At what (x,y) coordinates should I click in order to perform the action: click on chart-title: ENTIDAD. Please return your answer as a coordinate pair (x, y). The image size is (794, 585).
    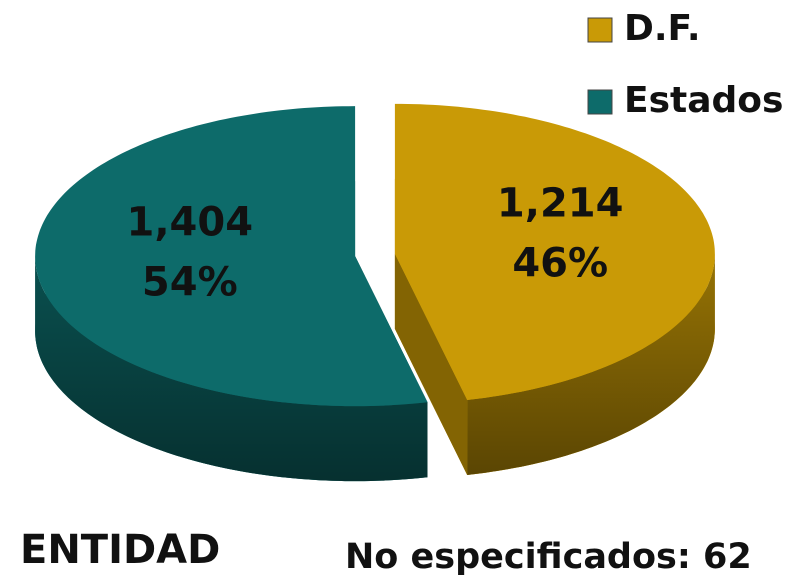
    Looking at the image, I should click on (120, 550).